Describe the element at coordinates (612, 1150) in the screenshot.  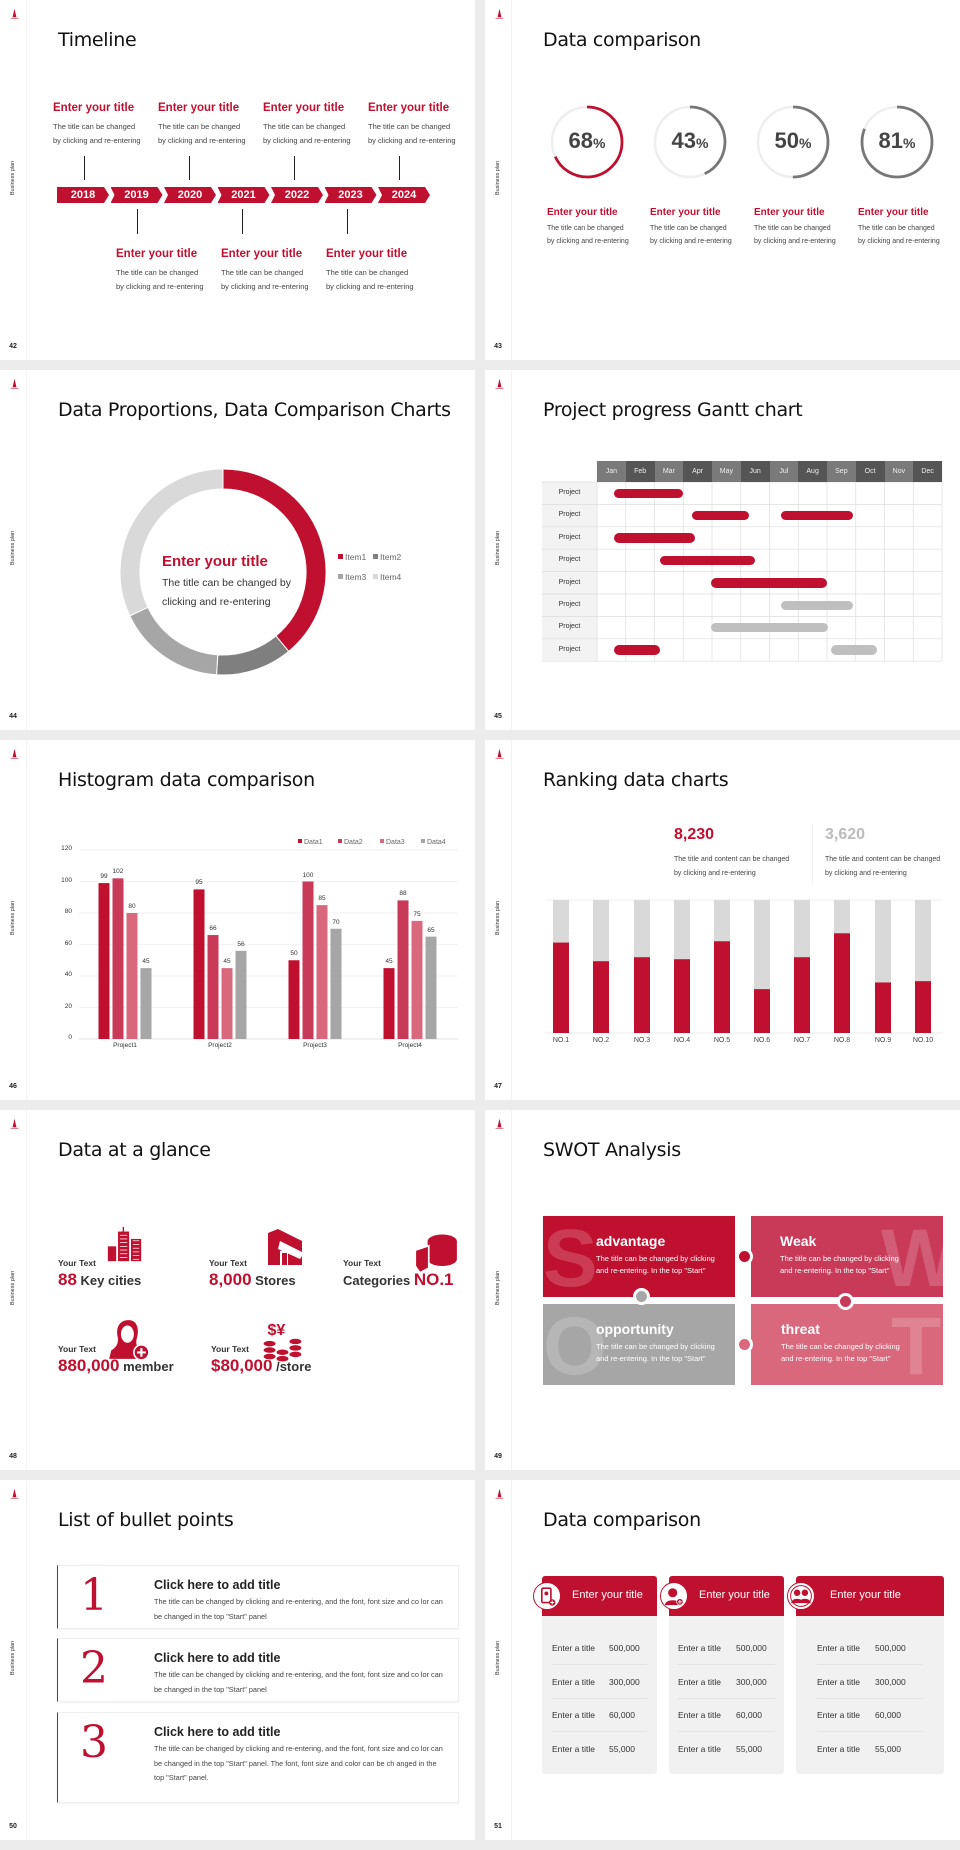
I see `slide-title: SWOT Analysis` at that location.